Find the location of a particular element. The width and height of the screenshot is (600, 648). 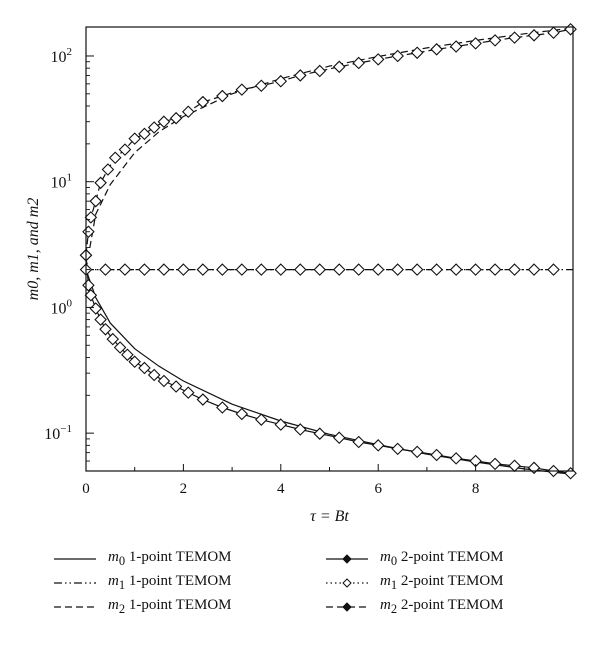

legend-label: m2 2-point TEMOM is located at coordinates (442, 606).